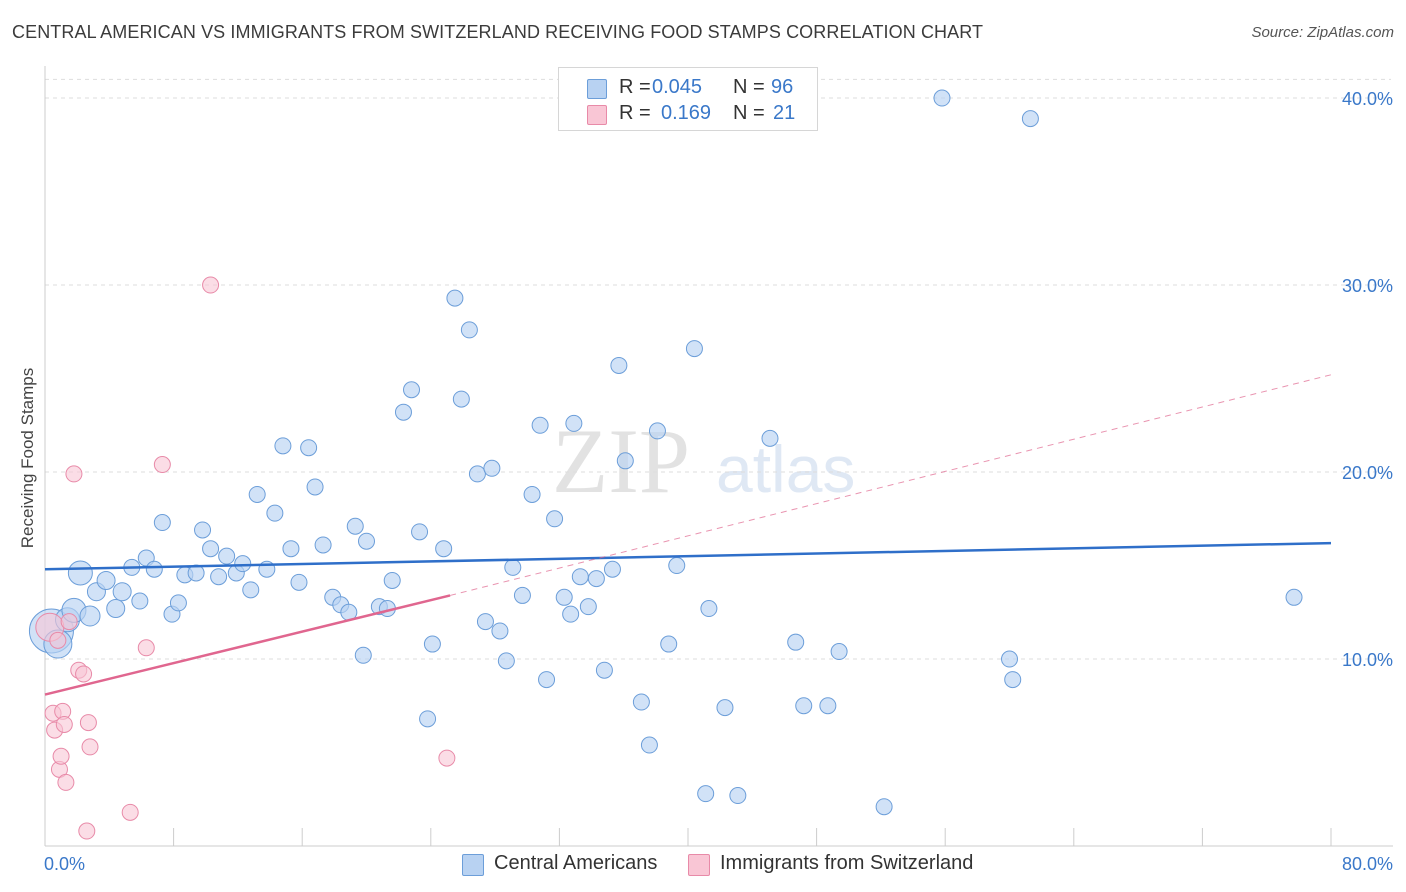  I want to click on y-tick-label: 40.0%, so click(1367, 99).